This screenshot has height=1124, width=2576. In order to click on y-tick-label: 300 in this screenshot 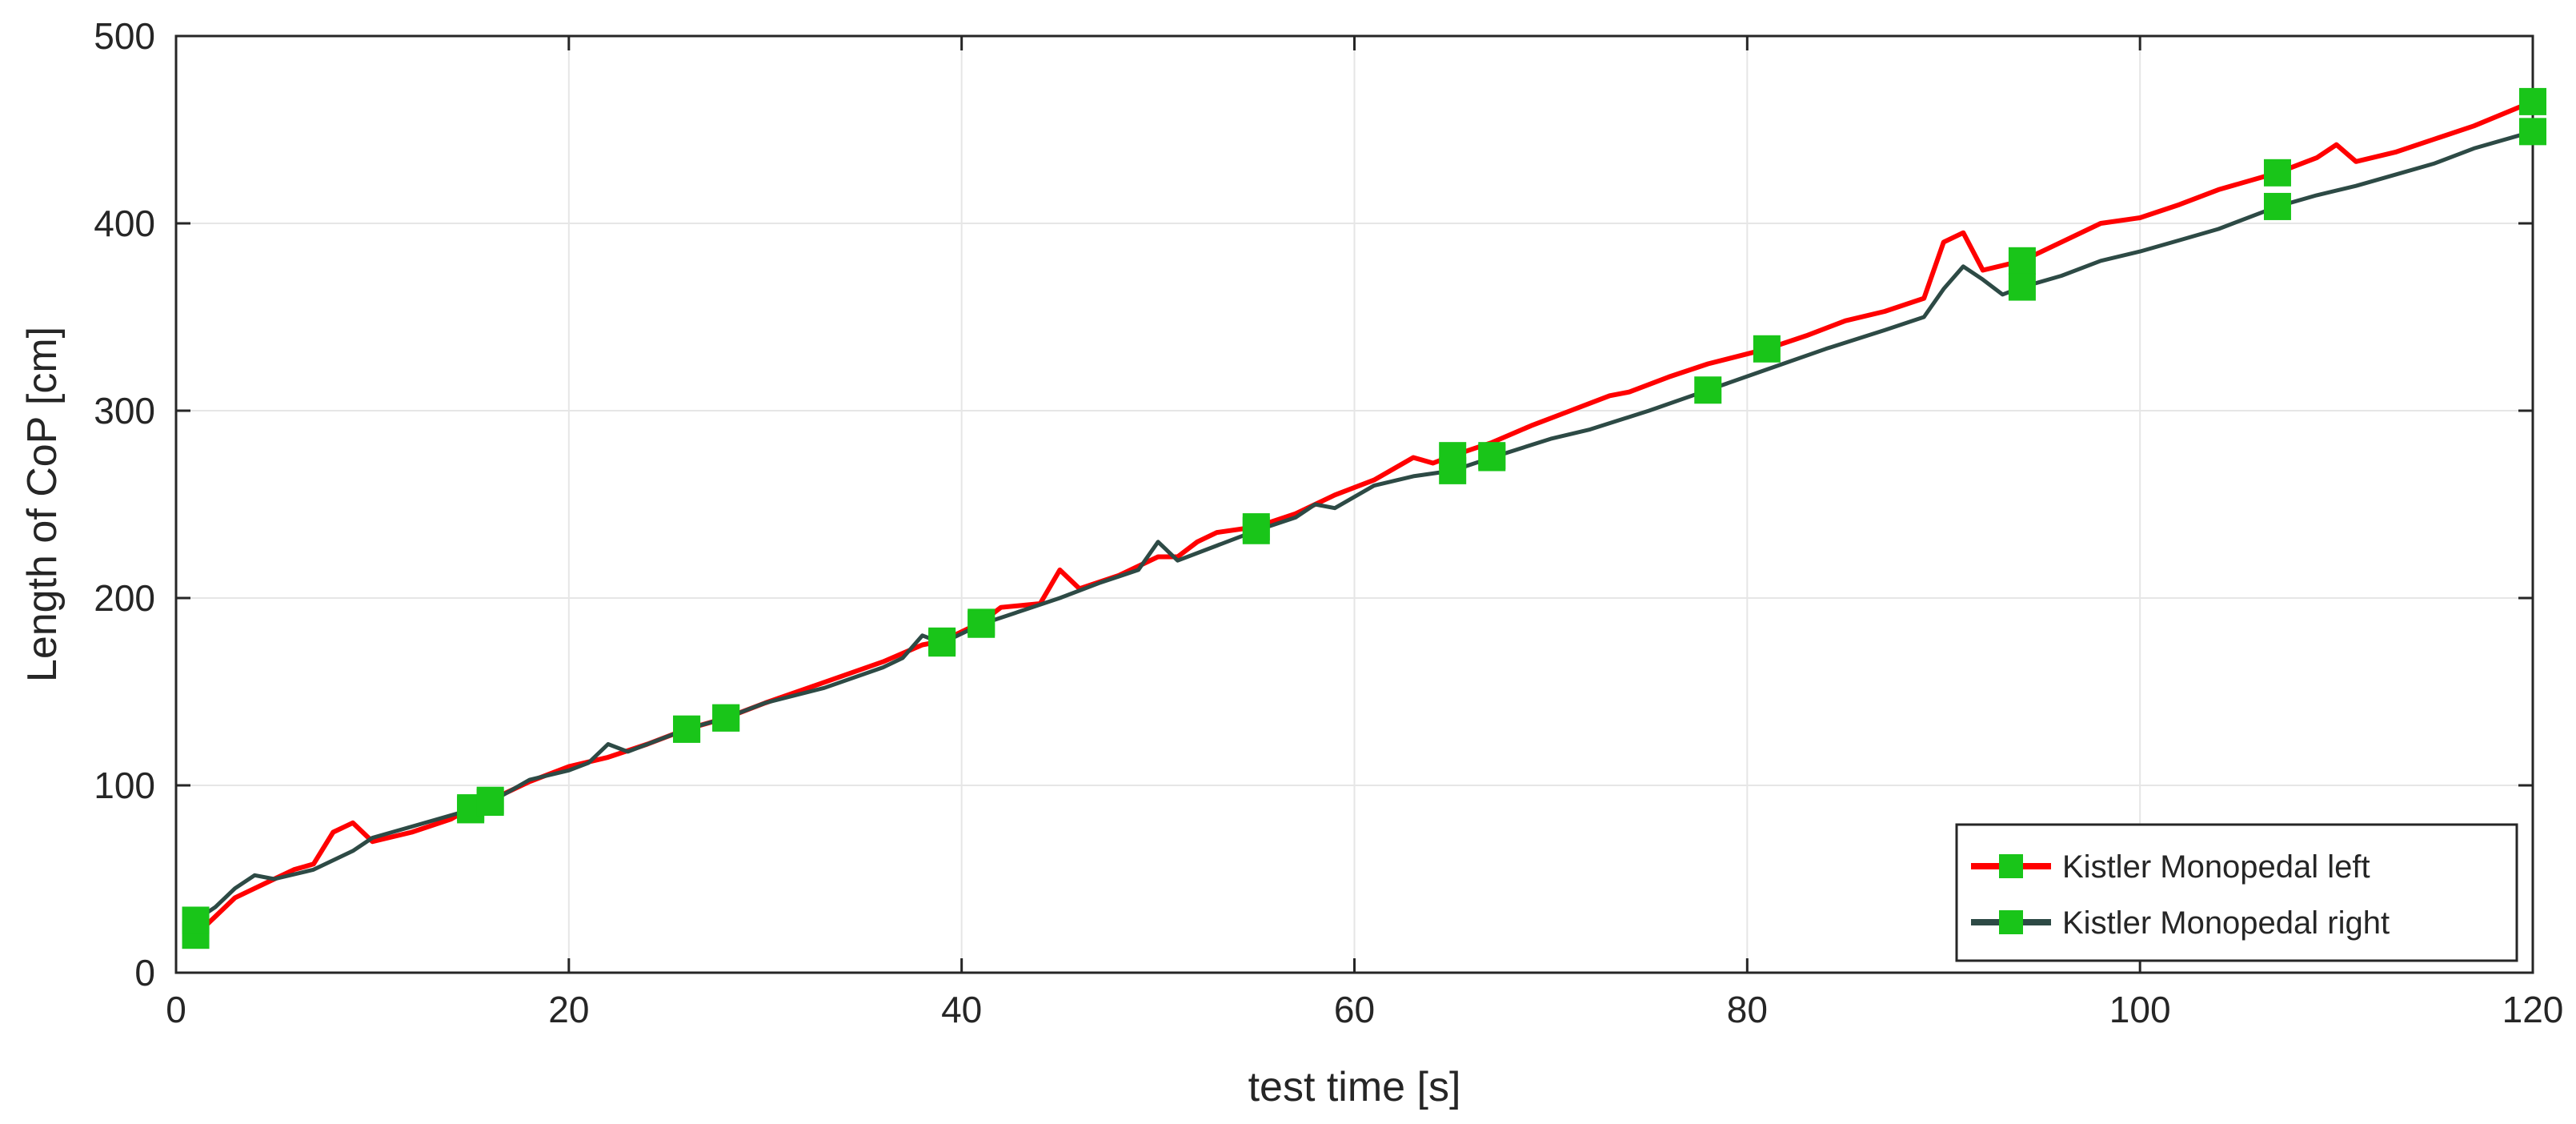, I will do `click(124, 411)`.